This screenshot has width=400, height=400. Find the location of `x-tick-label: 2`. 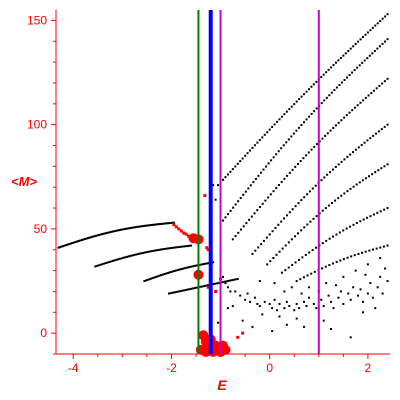

x-tick-label: 2 is located at coordinates (368, 368).